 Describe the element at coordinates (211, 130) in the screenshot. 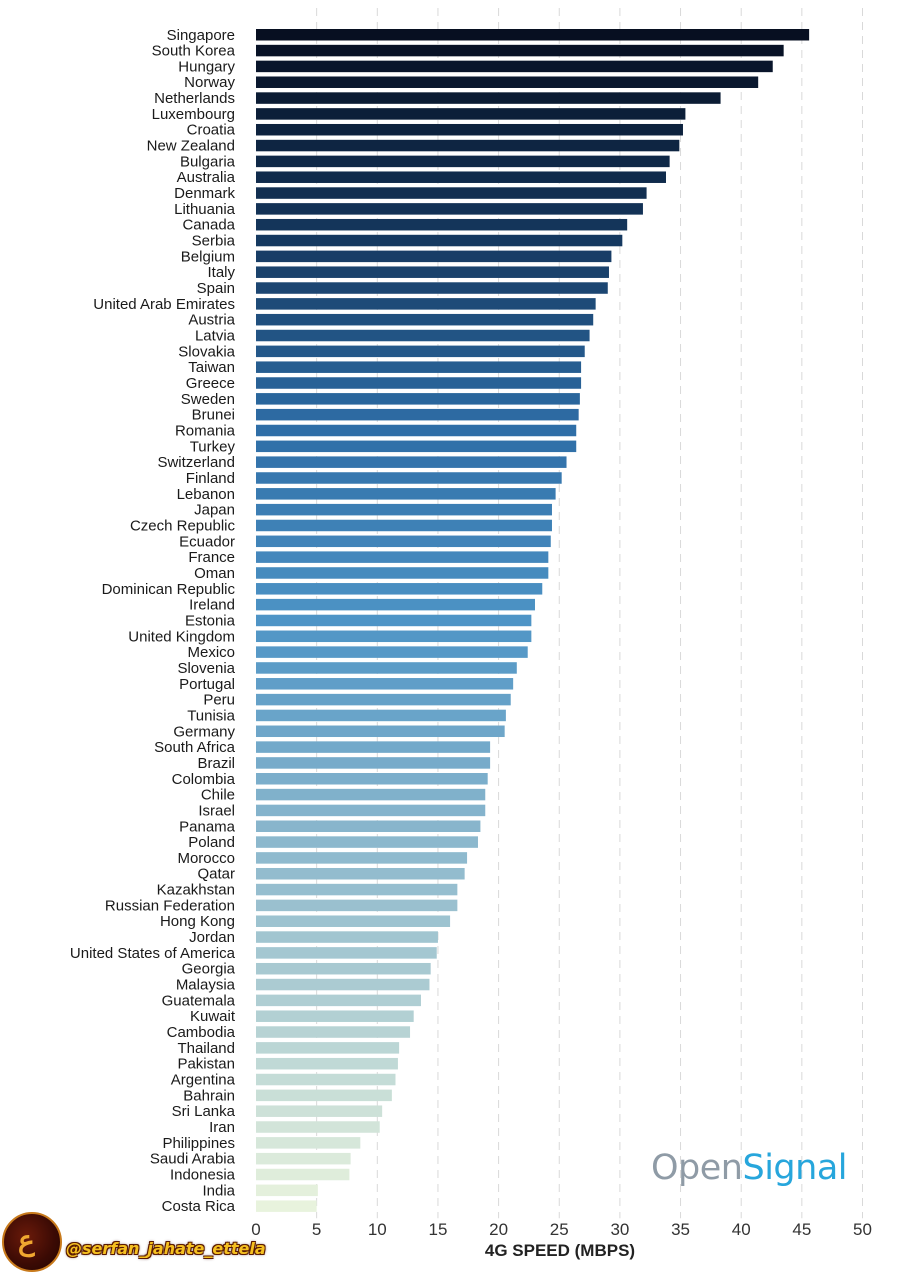

I see `category-label: Croatia` at that location.